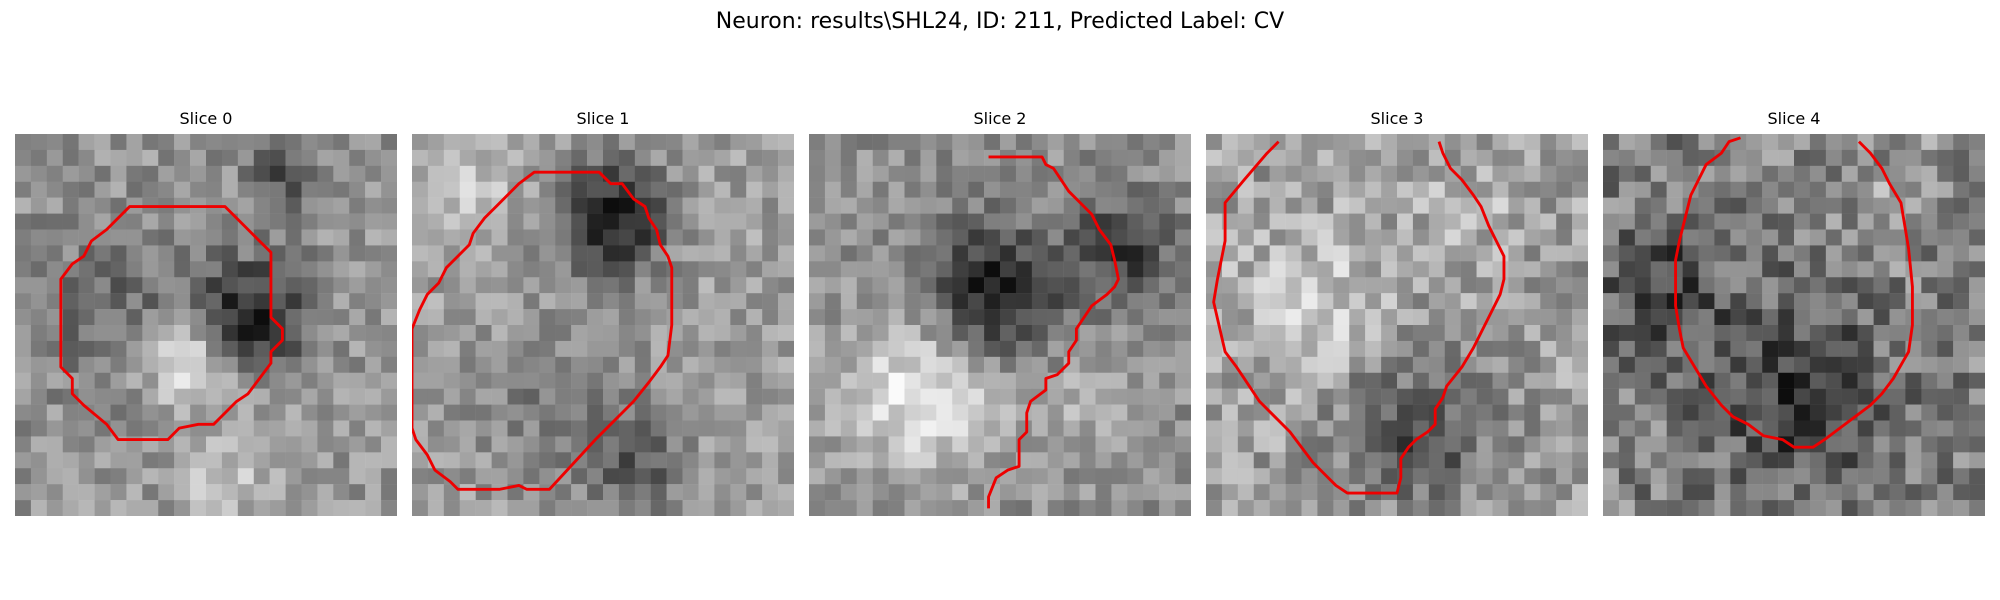  I want to click on slice-4-image, so click(1794, 325).